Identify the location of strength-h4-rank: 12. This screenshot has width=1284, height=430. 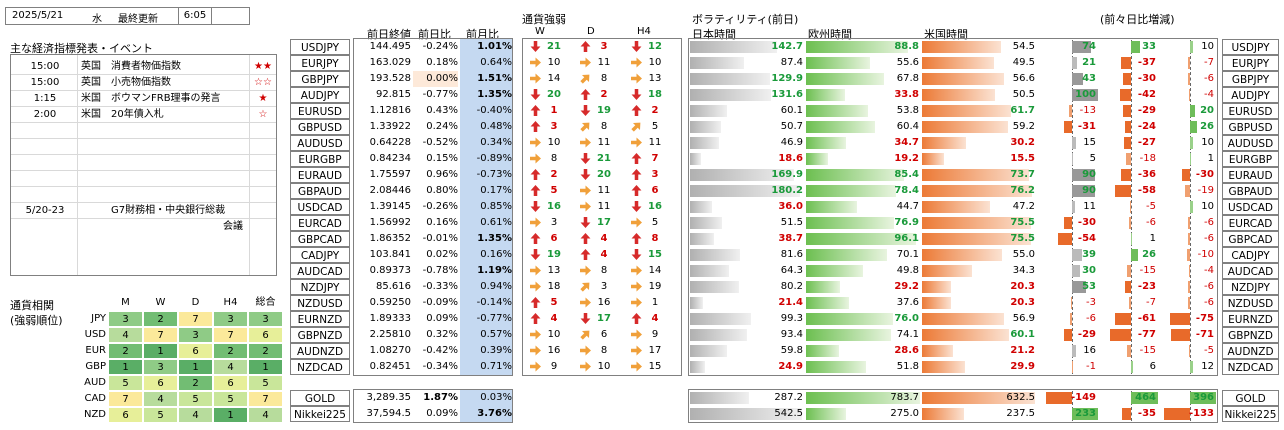
(655, 46).